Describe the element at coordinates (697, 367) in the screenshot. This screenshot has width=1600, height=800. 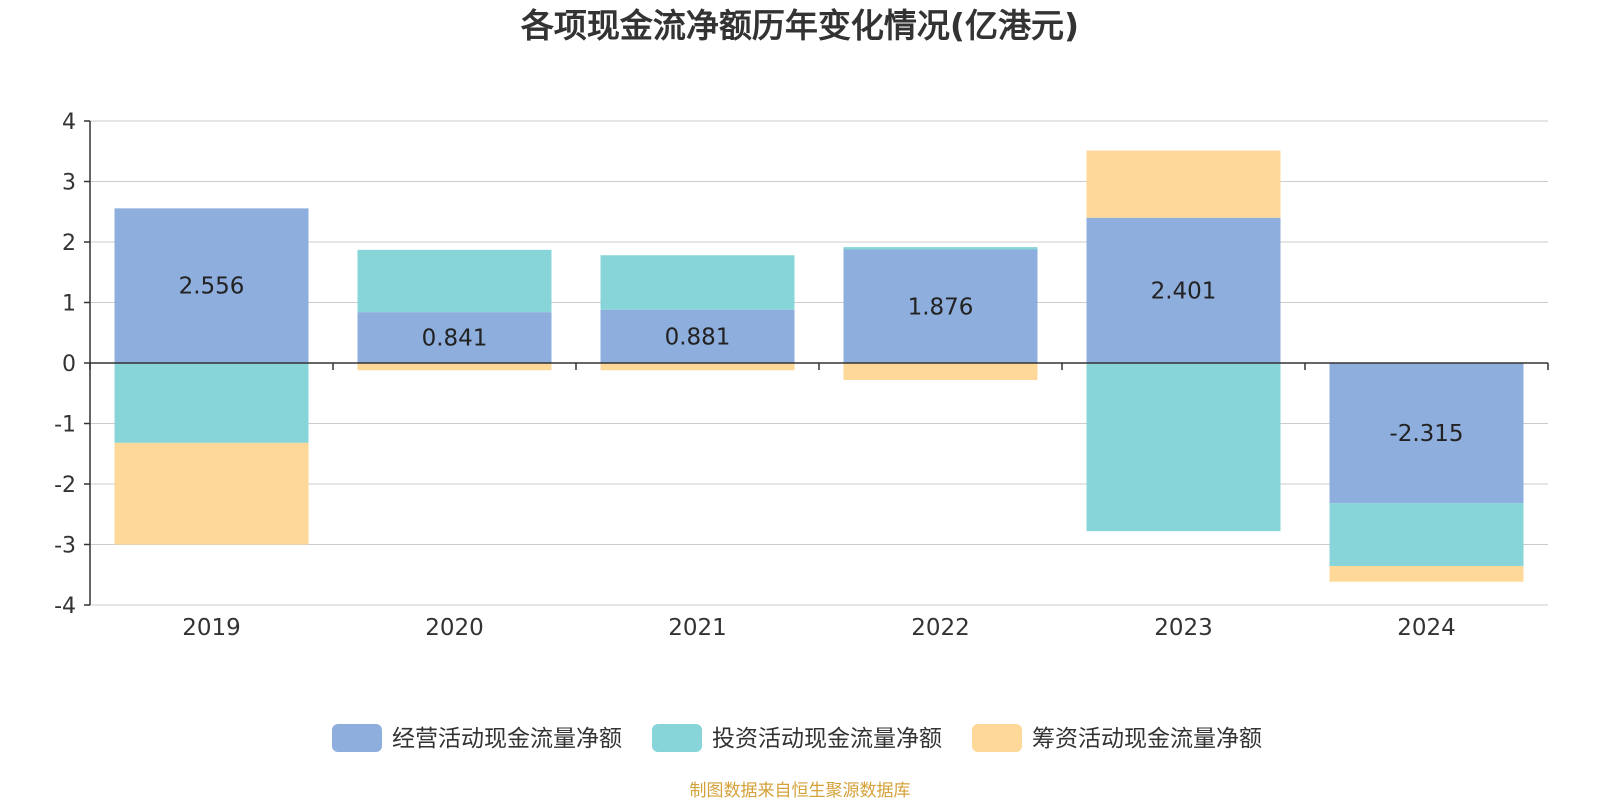
I see `bar-3-2021` at that location.